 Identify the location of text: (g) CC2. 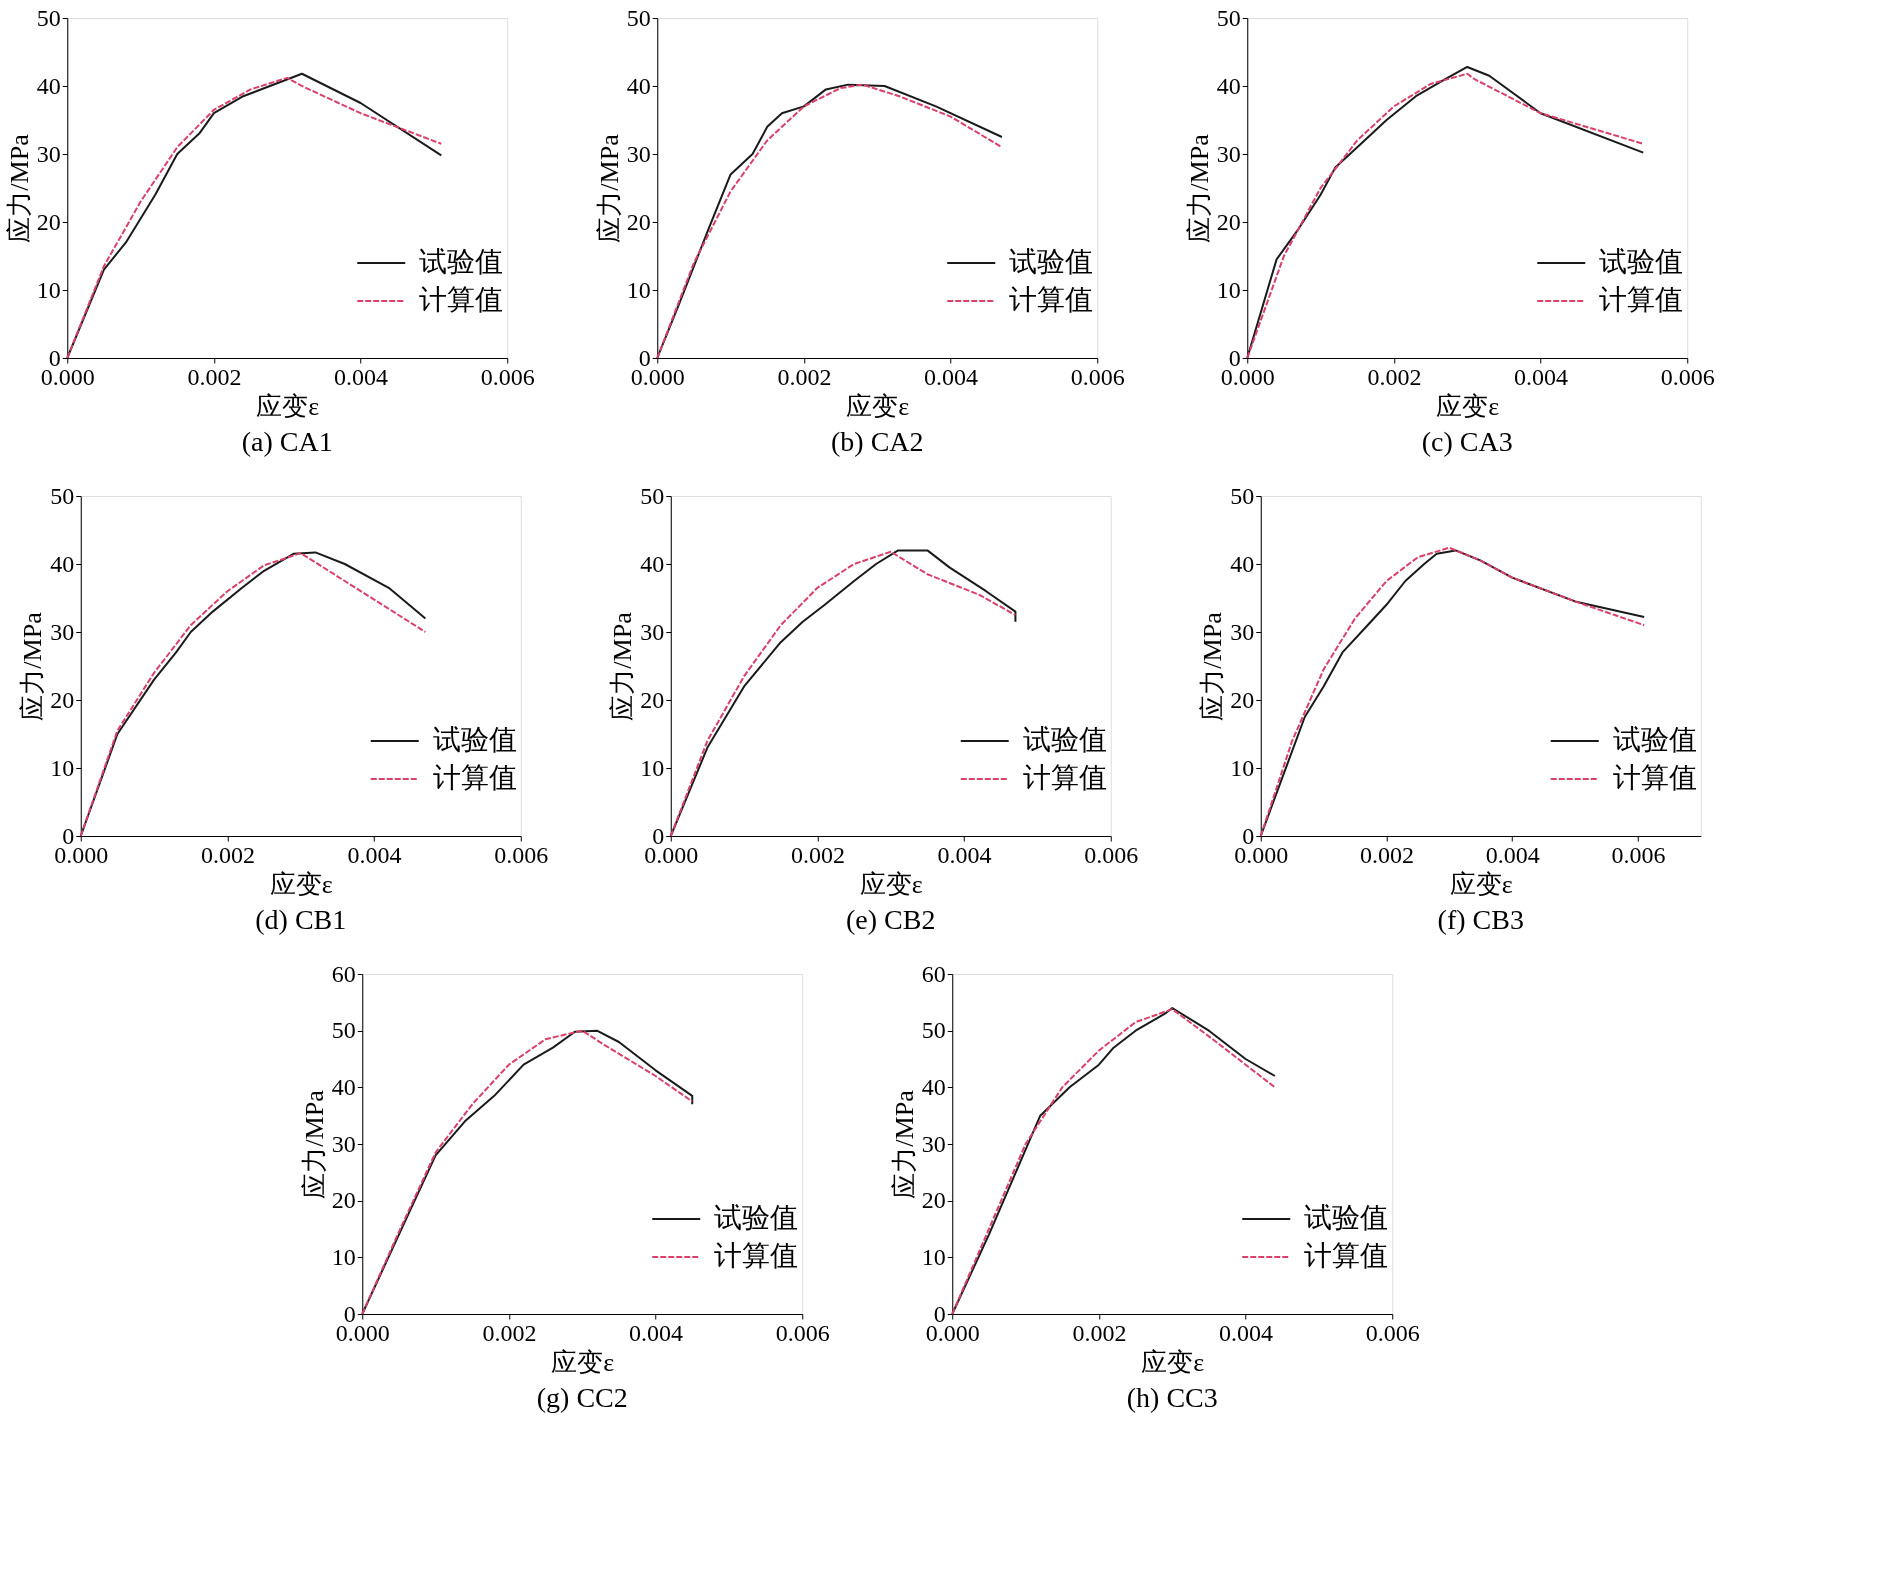
(582, 1397).